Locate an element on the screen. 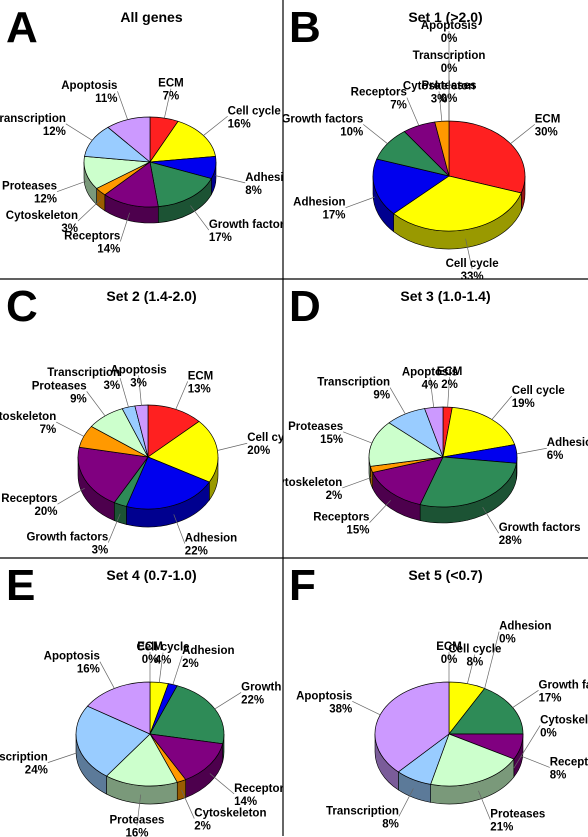 The width and height of the screenshot is (588, 837). slice-value-receptors: 14% is located at coordinates (245, 802).